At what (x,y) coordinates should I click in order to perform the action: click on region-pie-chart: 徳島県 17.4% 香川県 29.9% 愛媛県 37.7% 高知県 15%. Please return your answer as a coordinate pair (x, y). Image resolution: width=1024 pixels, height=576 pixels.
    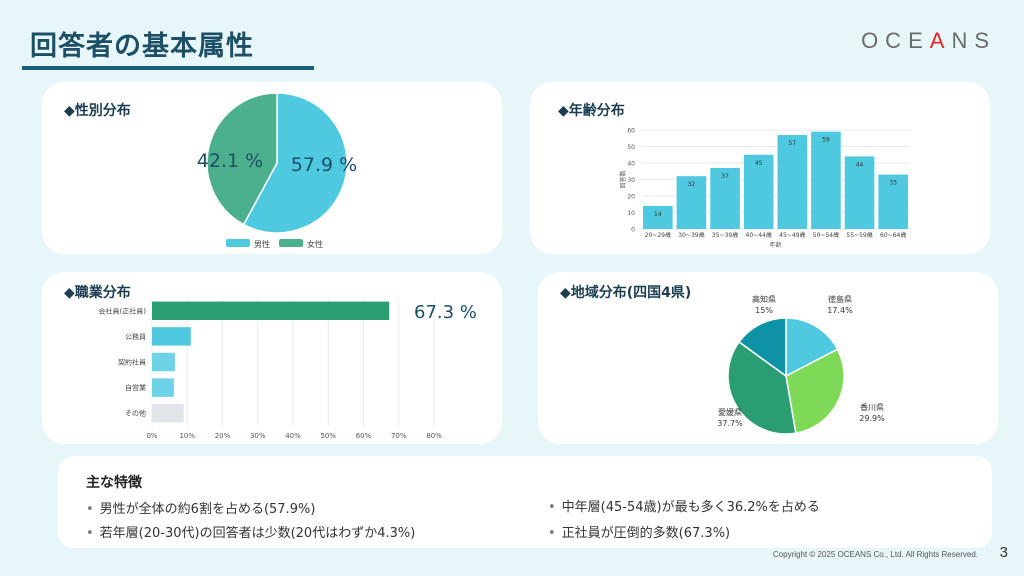
    Looking at the image, I should click on (801, 364).